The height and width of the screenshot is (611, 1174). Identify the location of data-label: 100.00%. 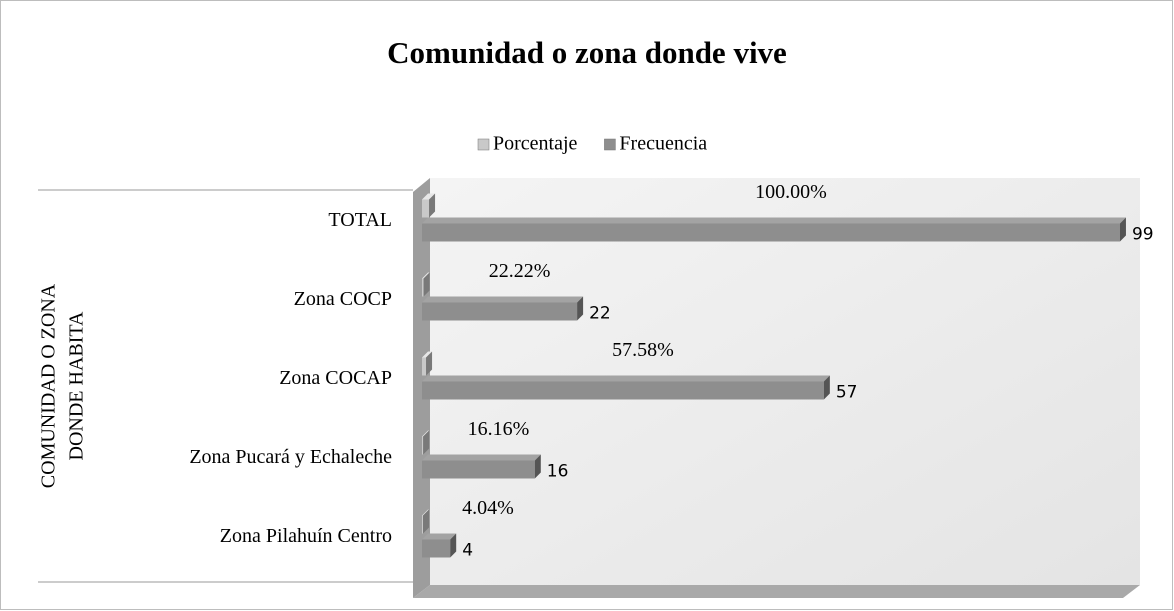
(791, 192).